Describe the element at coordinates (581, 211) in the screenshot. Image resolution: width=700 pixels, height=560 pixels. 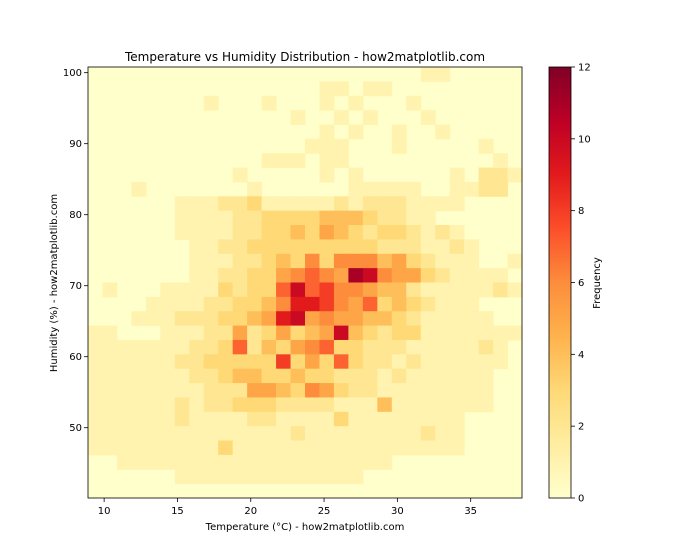
I see `colorbar-tick-label: 8` at that location.